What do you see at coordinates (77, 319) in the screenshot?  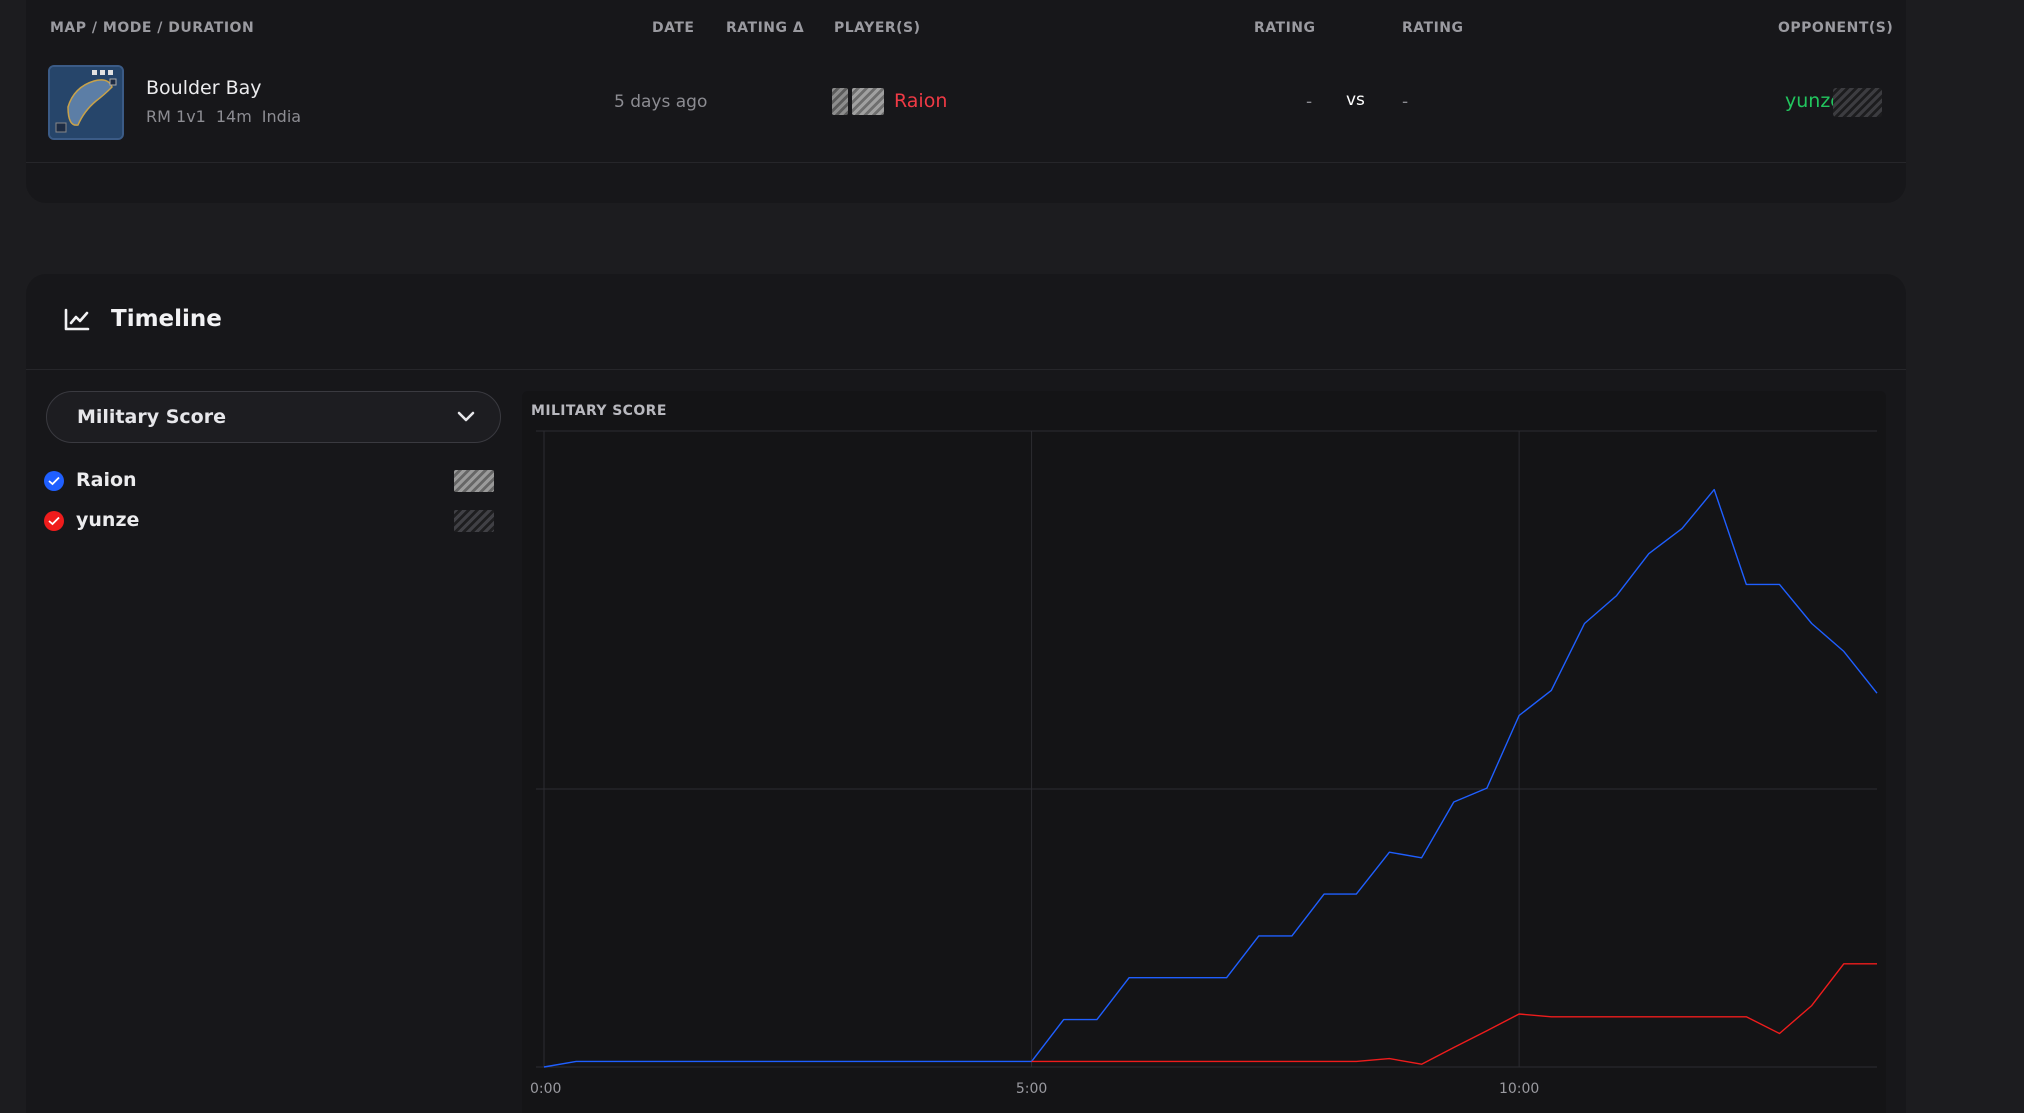 I see `line-chart-icon` at bounding box center [77, 319].